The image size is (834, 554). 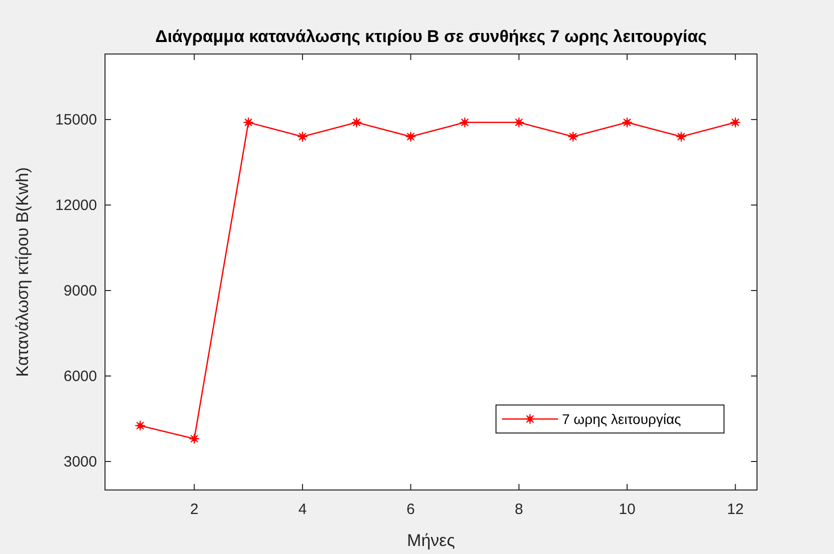 I want to click on y-axis-title: Κατανάλωση κτίρου B(Kwh), so click(x=22, y=272).